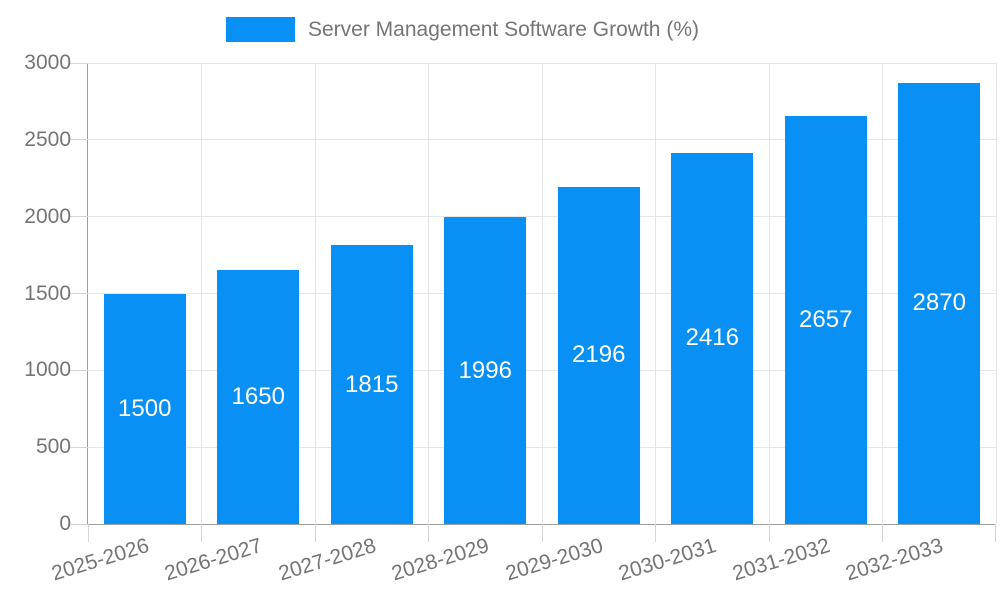 The height and width of the screenshot is (601, 1000). I want to click on bar: 2416, so click(712, 338).